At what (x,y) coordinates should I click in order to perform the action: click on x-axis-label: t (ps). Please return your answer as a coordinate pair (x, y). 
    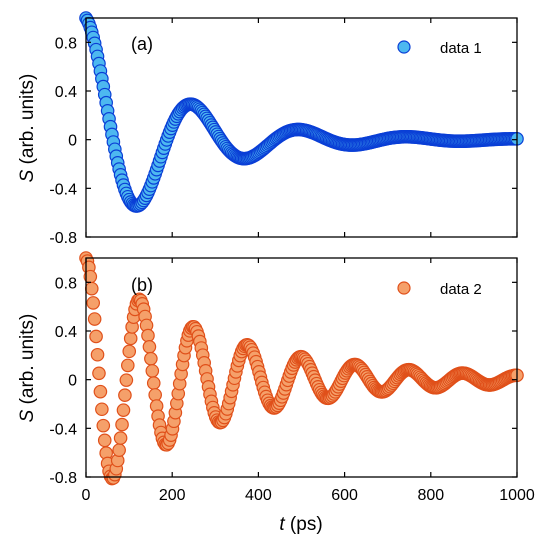
    Looking at the image, I should click on (300, 524).